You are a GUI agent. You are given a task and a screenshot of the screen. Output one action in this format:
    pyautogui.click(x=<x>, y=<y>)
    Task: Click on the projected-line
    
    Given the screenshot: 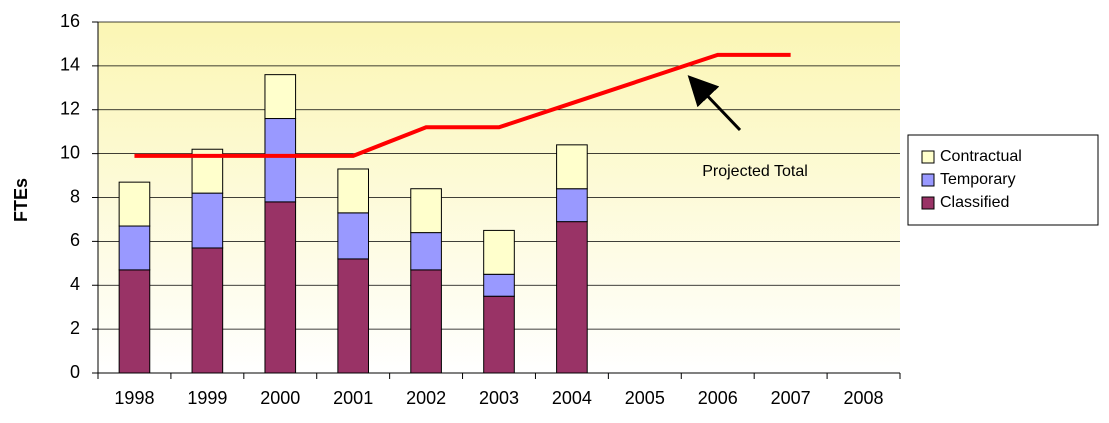 What is the action you would take?
    pyautogui.click(x=462, y=105)
    